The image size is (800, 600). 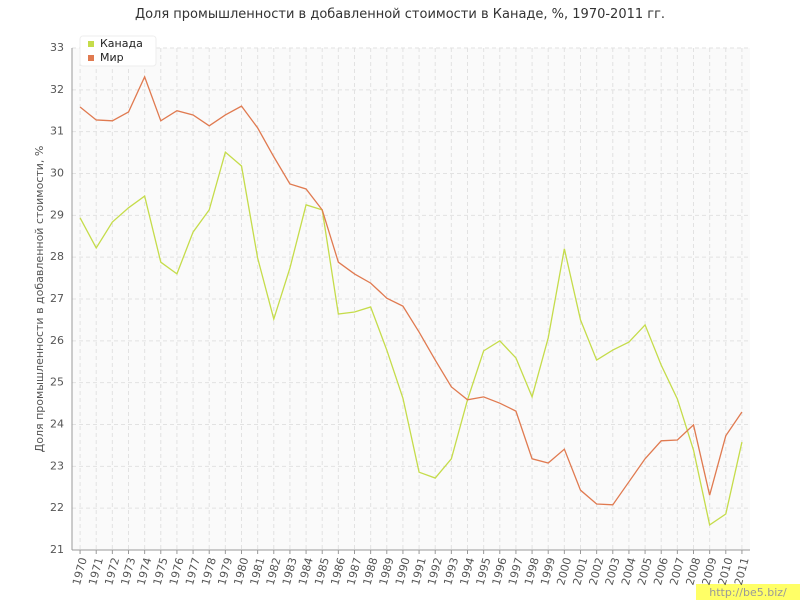 What do you see at coordinates (57, 424) in the screenshot?
I see `y-tick-label: 24` at bounding box center [57, 424].